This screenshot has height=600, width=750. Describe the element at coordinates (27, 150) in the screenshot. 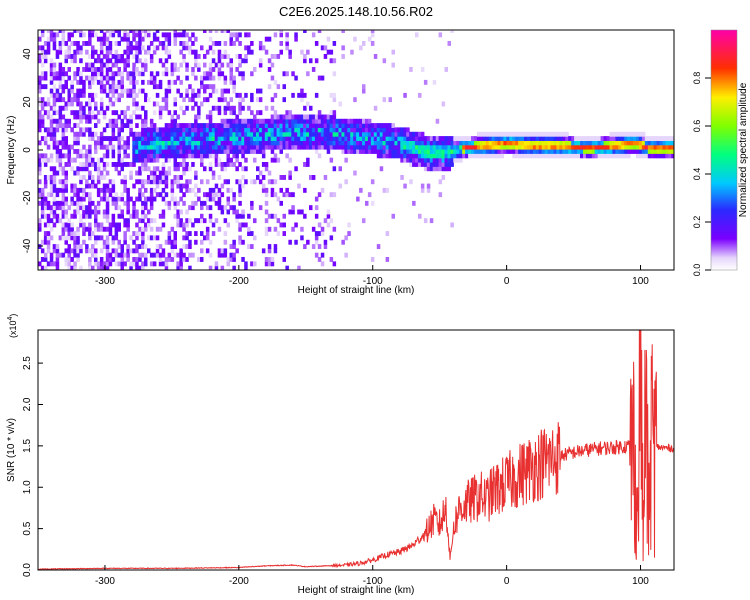

I see `spectrogram-y-tick-label: 0` at that location.